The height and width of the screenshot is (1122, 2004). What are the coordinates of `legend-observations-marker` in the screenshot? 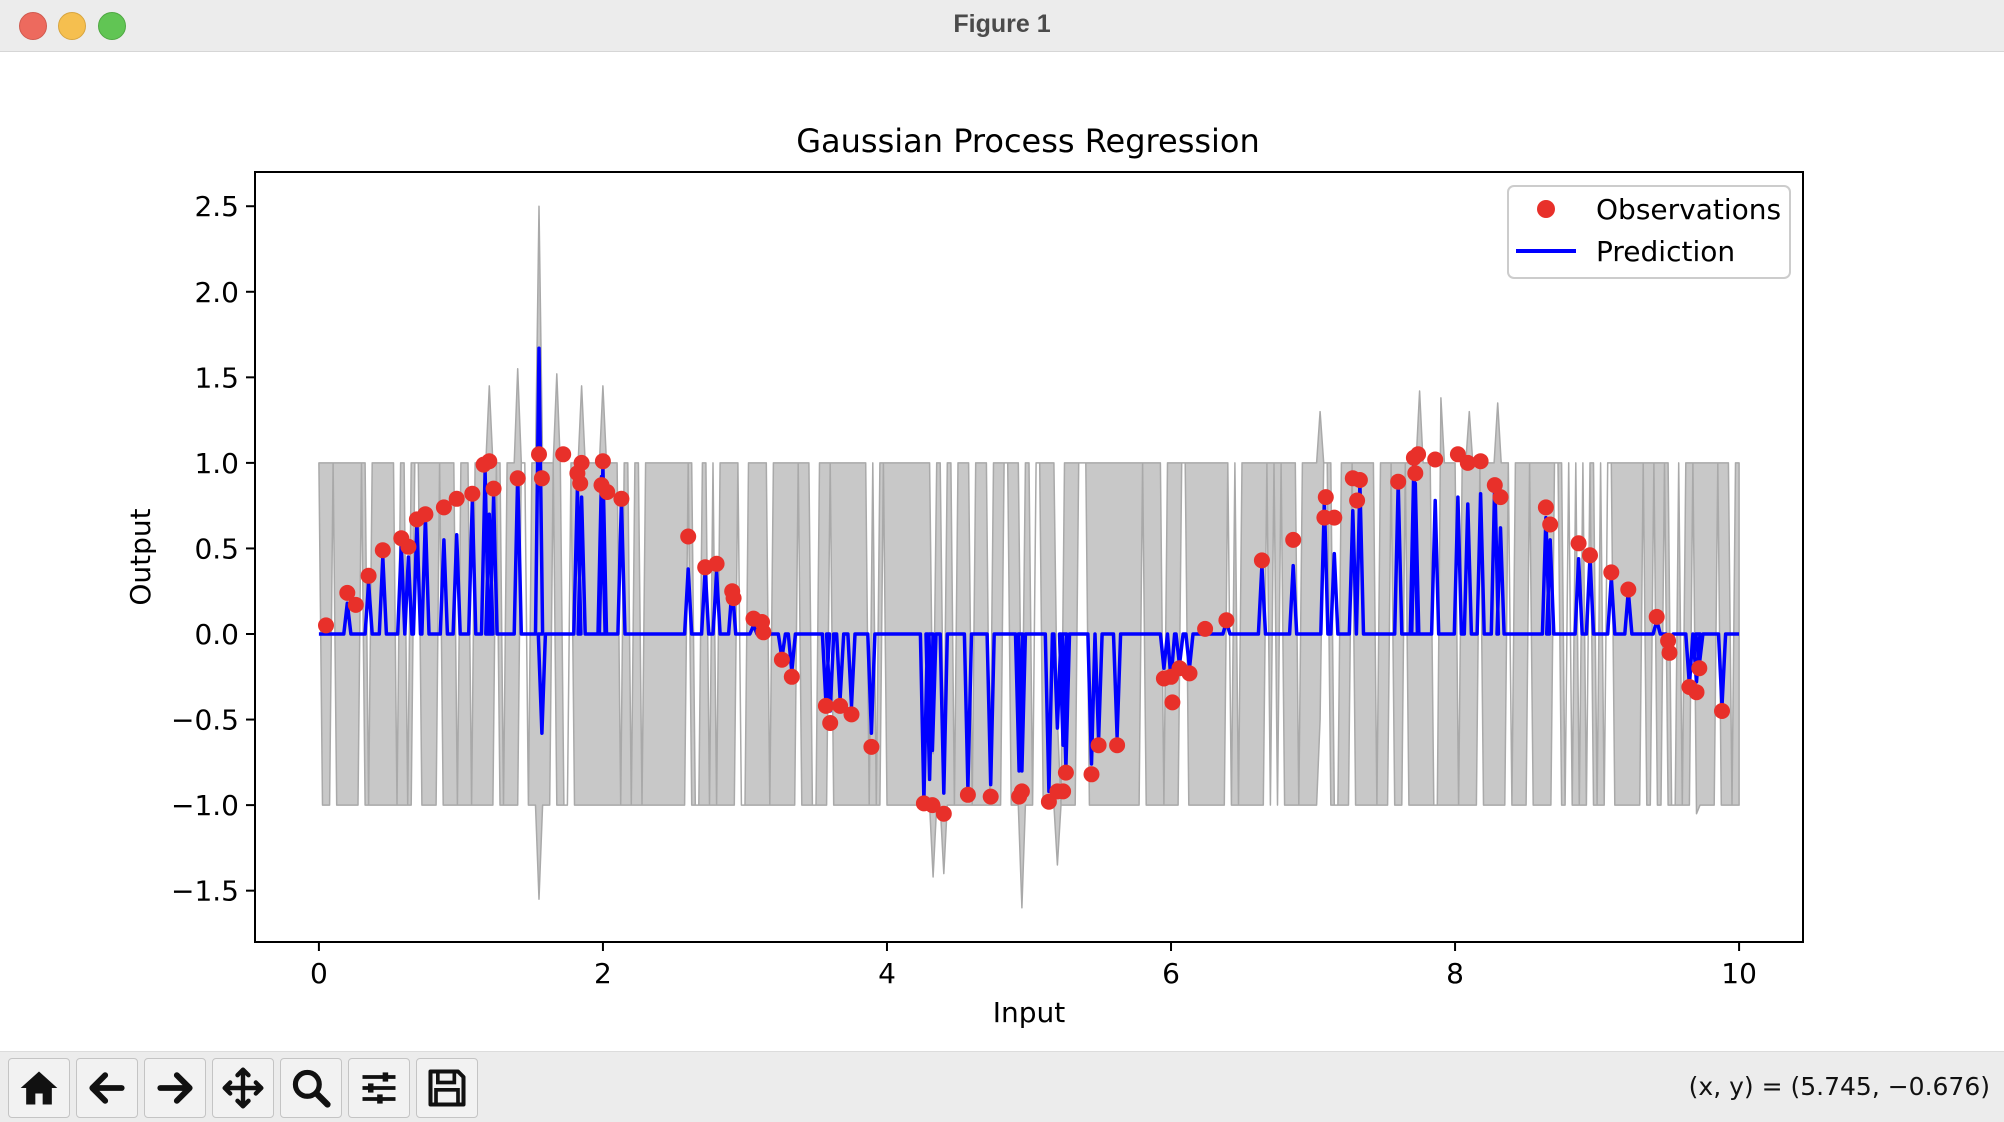 It's located at (1546, 209).